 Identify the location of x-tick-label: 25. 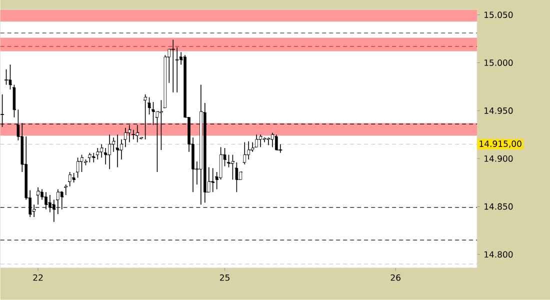
(225, 277).